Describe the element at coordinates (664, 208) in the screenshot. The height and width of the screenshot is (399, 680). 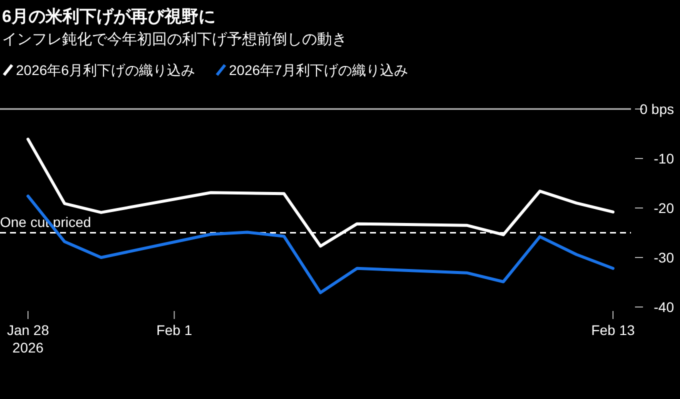
I see `y-tick-label: -20` at that location.